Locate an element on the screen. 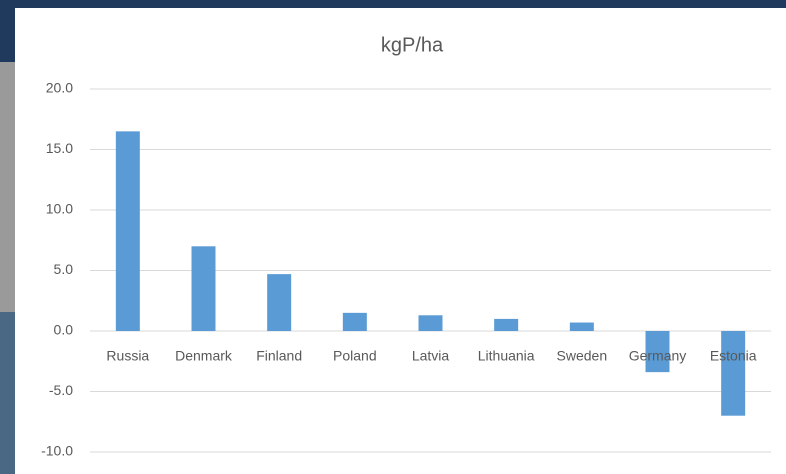 The height and width of the screenshot is (474, 786). x-tick-label: Estonia is located at coordinates (733, 356).